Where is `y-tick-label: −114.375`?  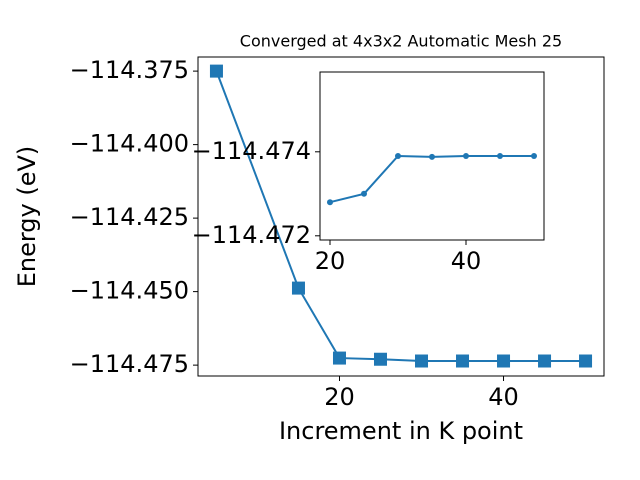 y-tick-label: −114.375 is located at coordinates (129, 70).